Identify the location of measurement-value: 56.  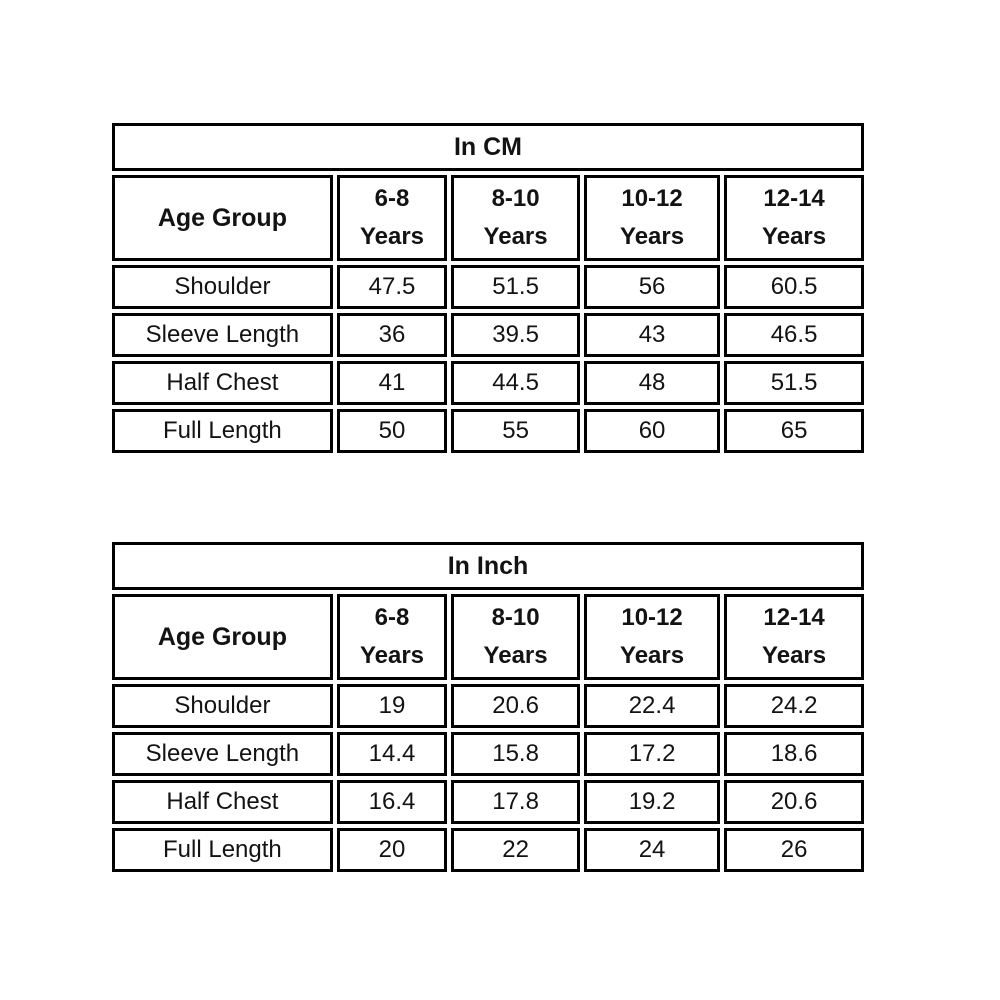
(652, 287).